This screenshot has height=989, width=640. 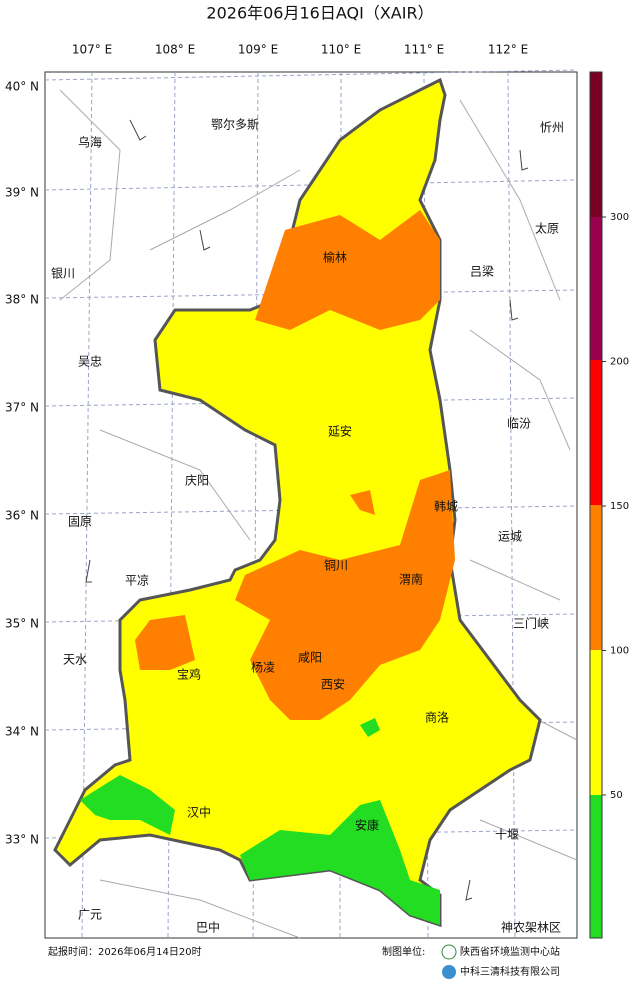 What do you see at coordinates (75, 660) in the screenshot?
I see `city-label: 天水` at bounding box center [75, 660].